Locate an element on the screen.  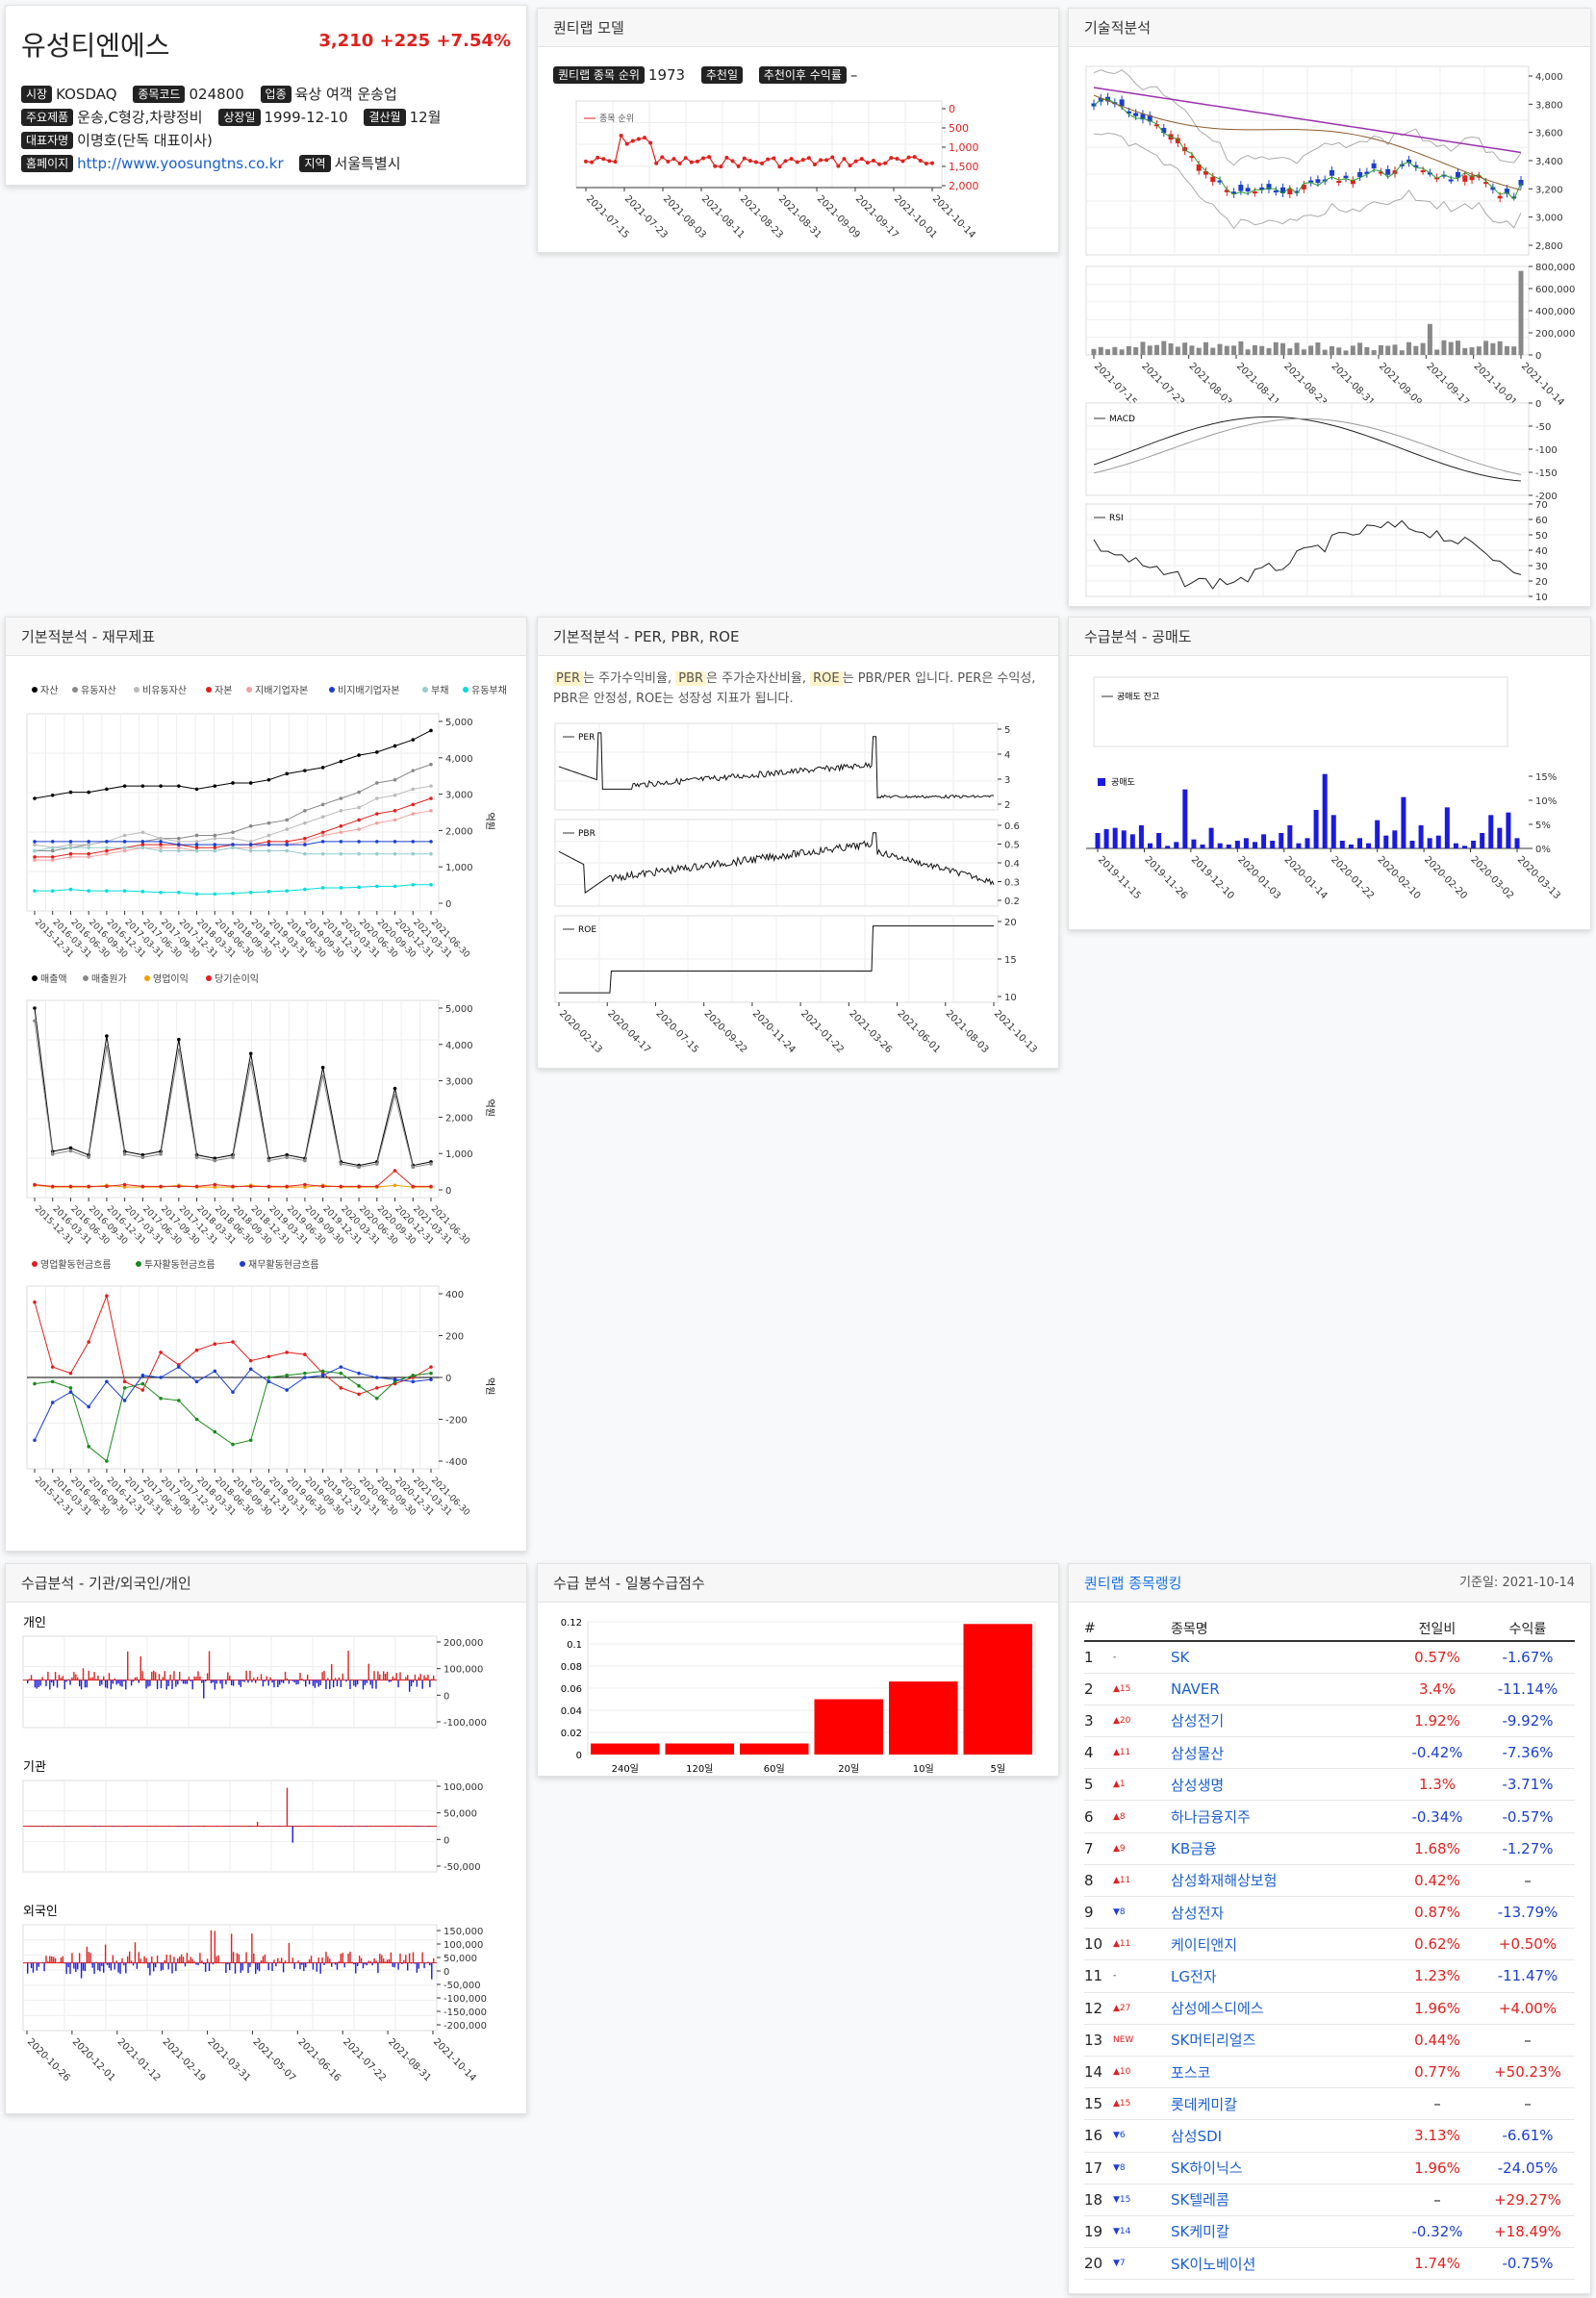
ranking-row: 12 ▲27 삼성에스디에스 1.96% +4.00% is located at coordinates (1329, 2009).